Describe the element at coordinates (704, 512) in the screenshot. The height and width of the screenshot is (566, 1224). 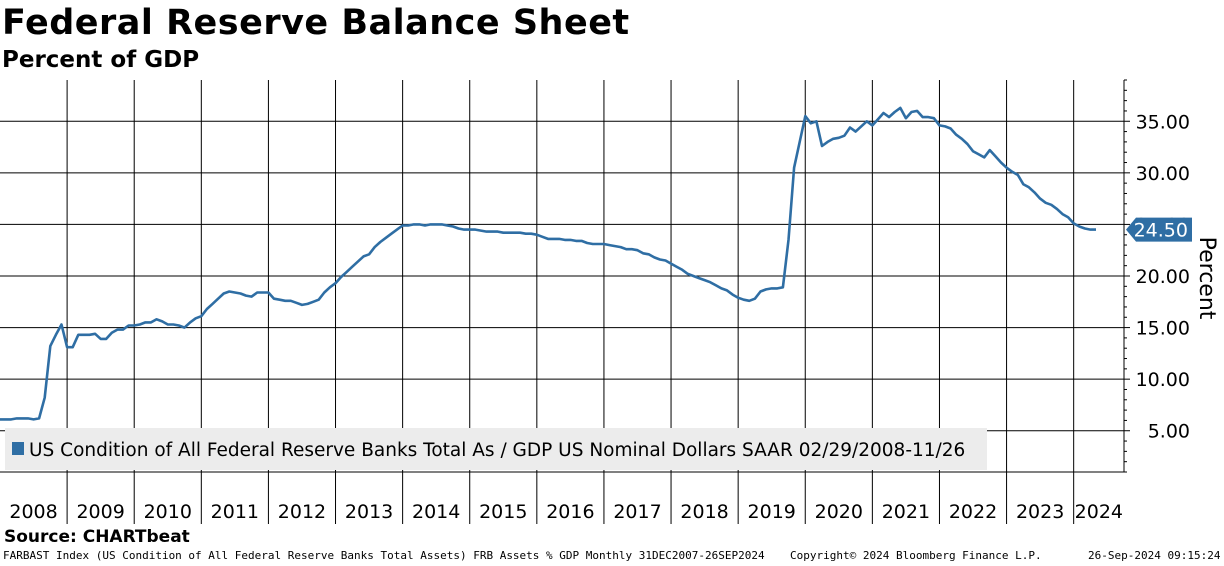
I see `x-tick-label: 2018` at that location.